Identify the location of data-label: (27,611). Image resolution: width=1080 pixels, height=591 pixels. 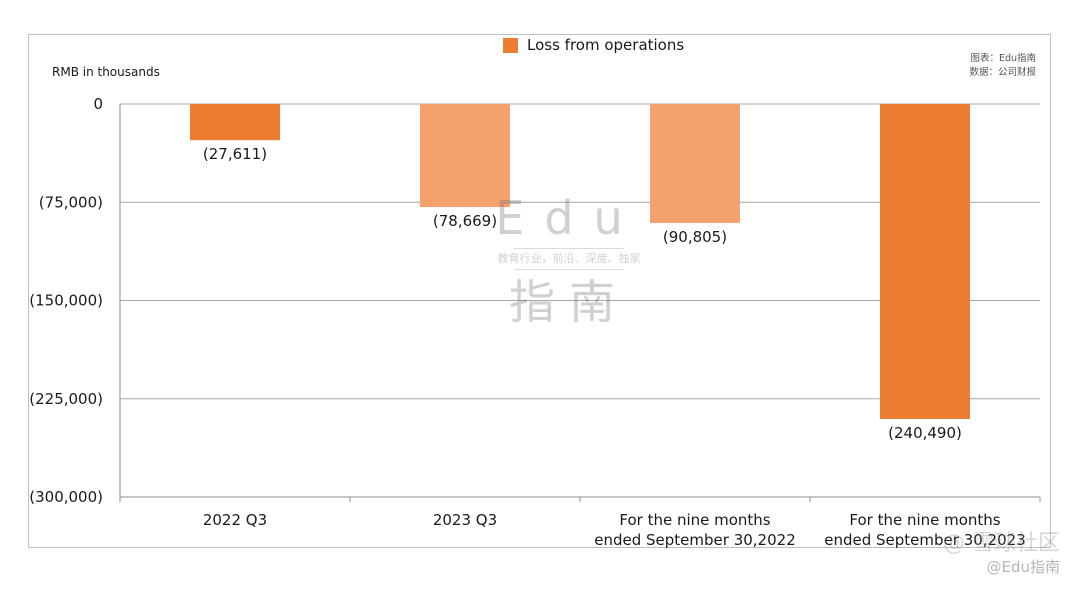
(235, 154).